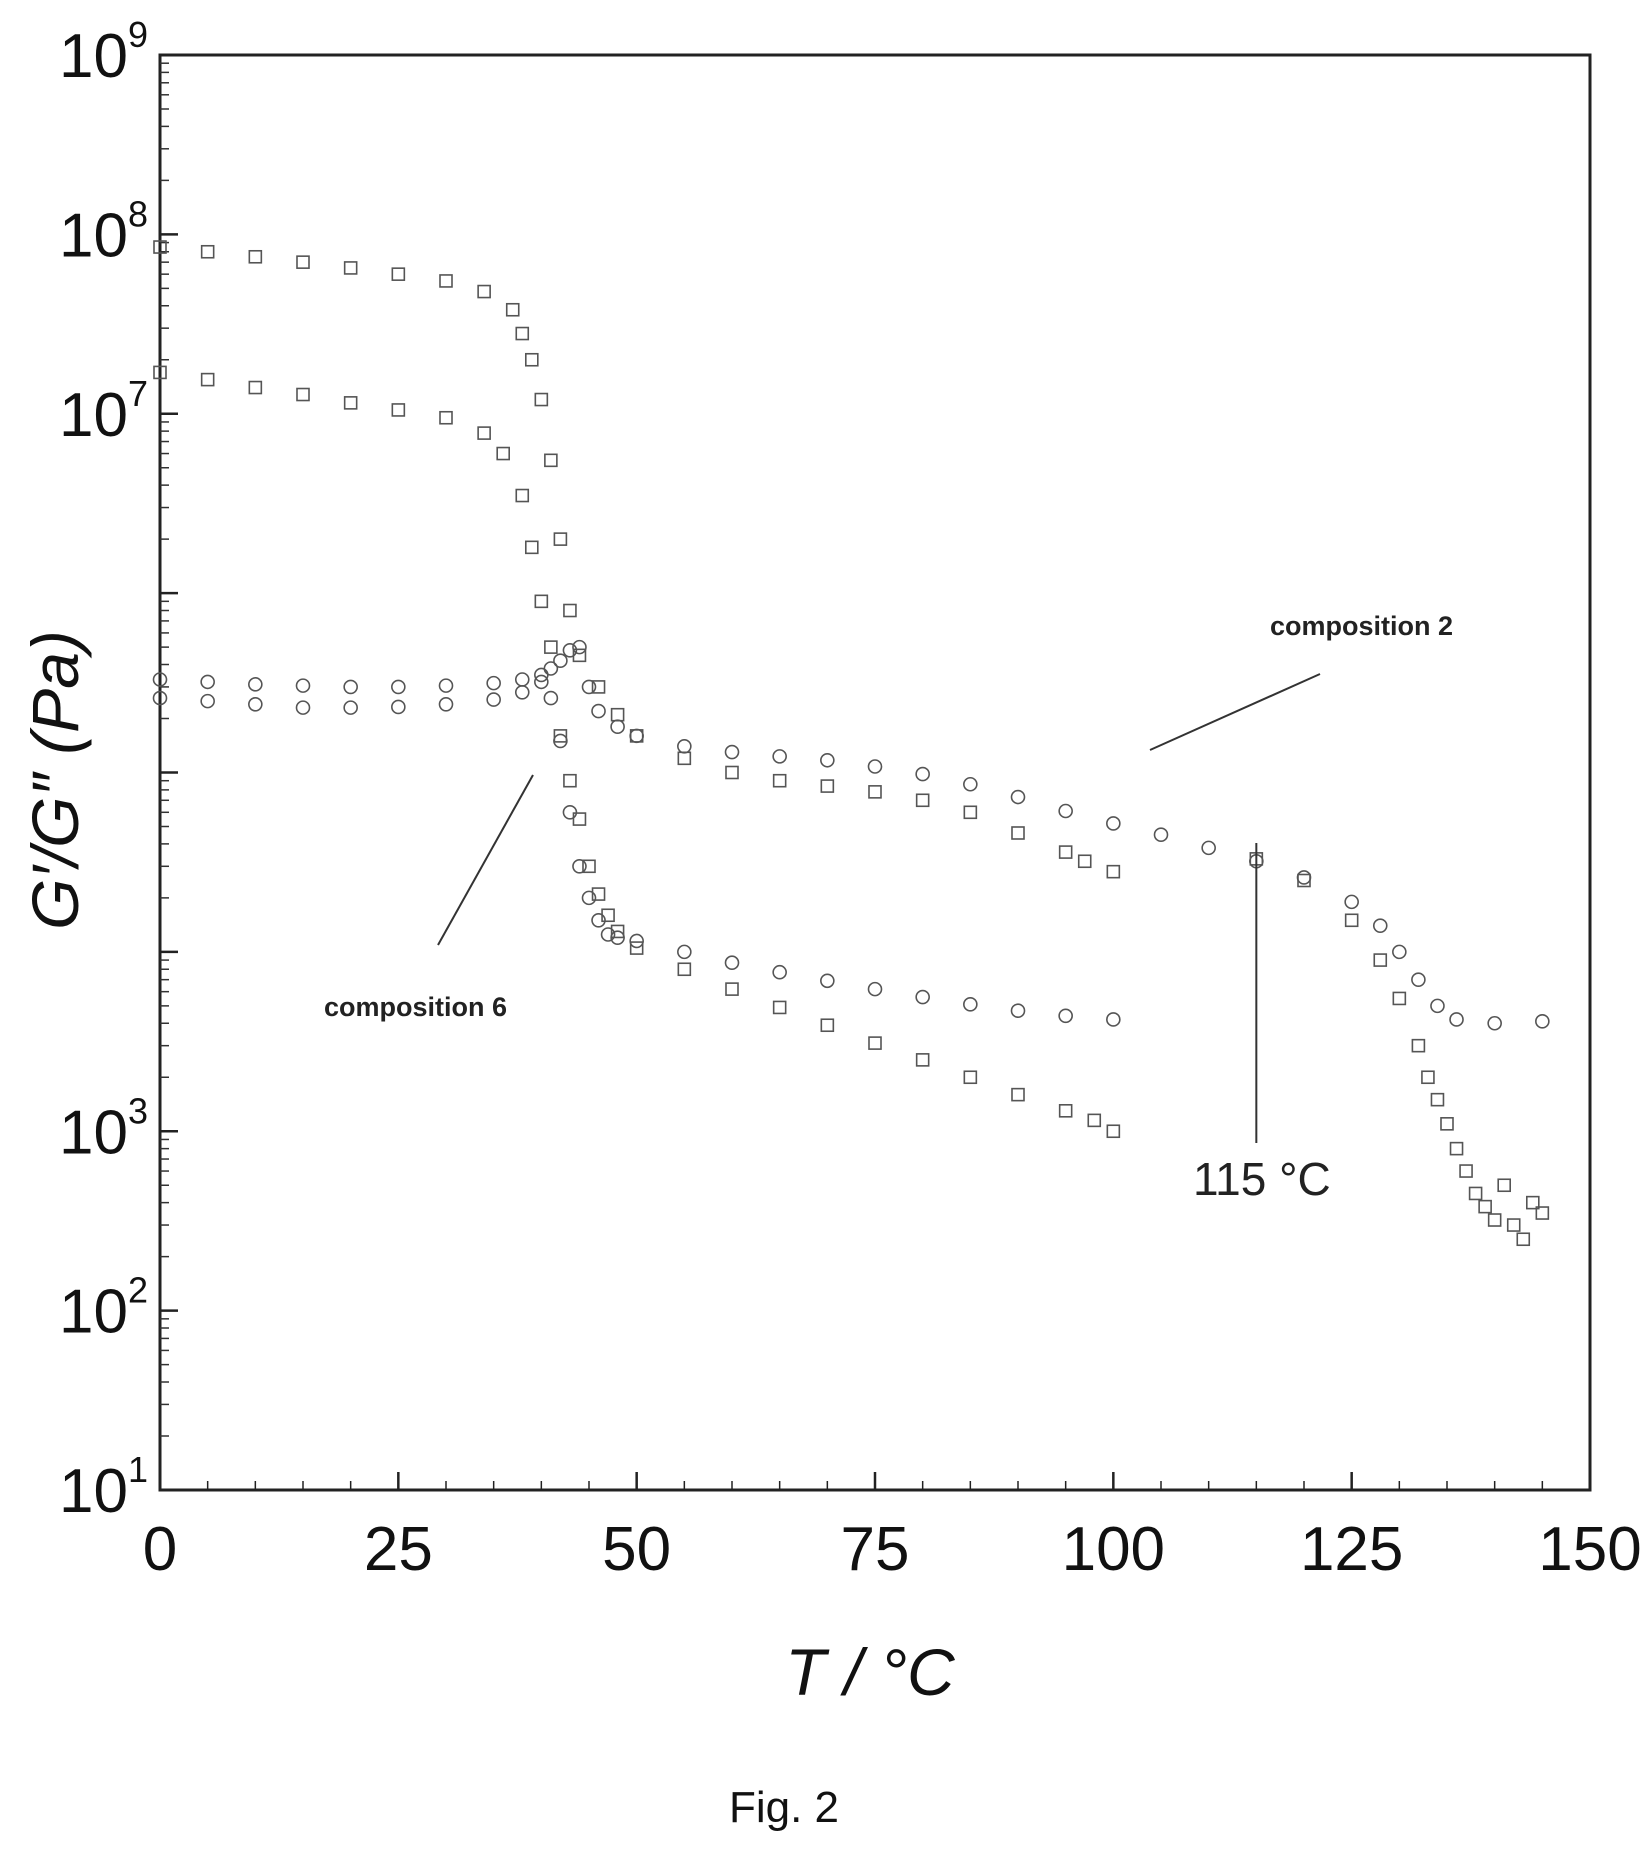 The height and width of the screenshot is (1861, 1651). I want to click on y-tick-label: 10¹, so click(103, 1487).